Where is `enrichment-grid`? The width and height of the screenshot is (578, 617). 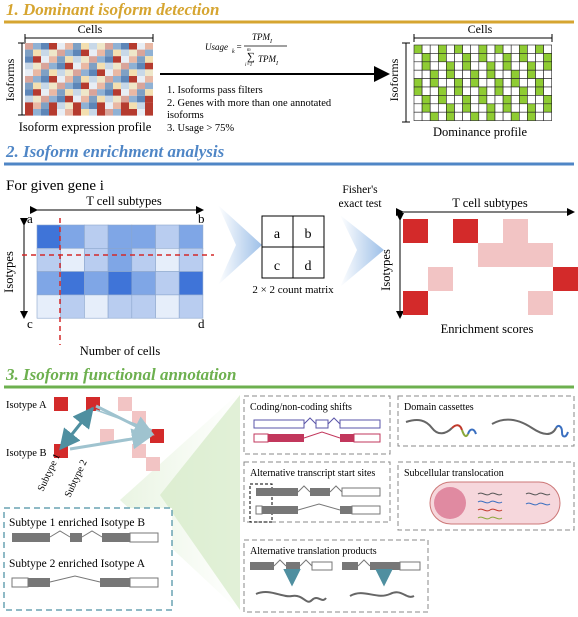 enrichment-grid is located at coordinates (490, 267).